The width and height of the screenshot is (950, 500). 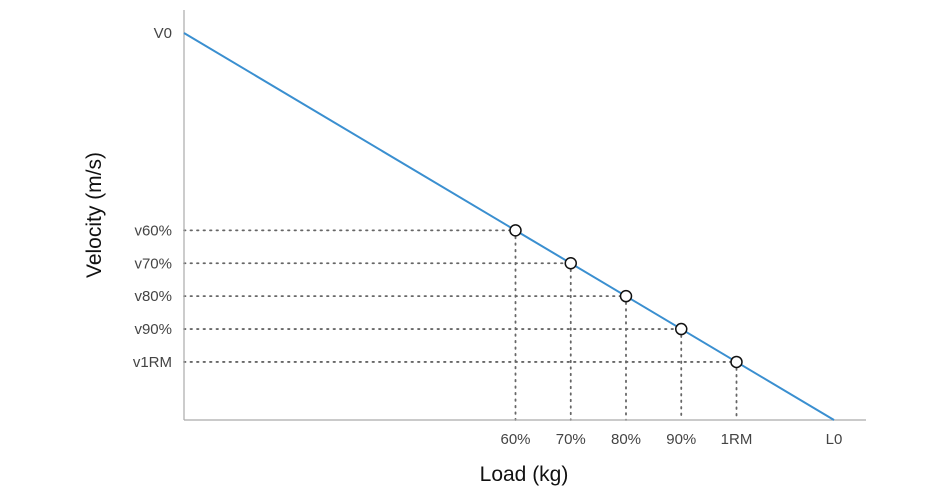 I want to click on x-tick-label: 1RM, so click(x=737, y=439).